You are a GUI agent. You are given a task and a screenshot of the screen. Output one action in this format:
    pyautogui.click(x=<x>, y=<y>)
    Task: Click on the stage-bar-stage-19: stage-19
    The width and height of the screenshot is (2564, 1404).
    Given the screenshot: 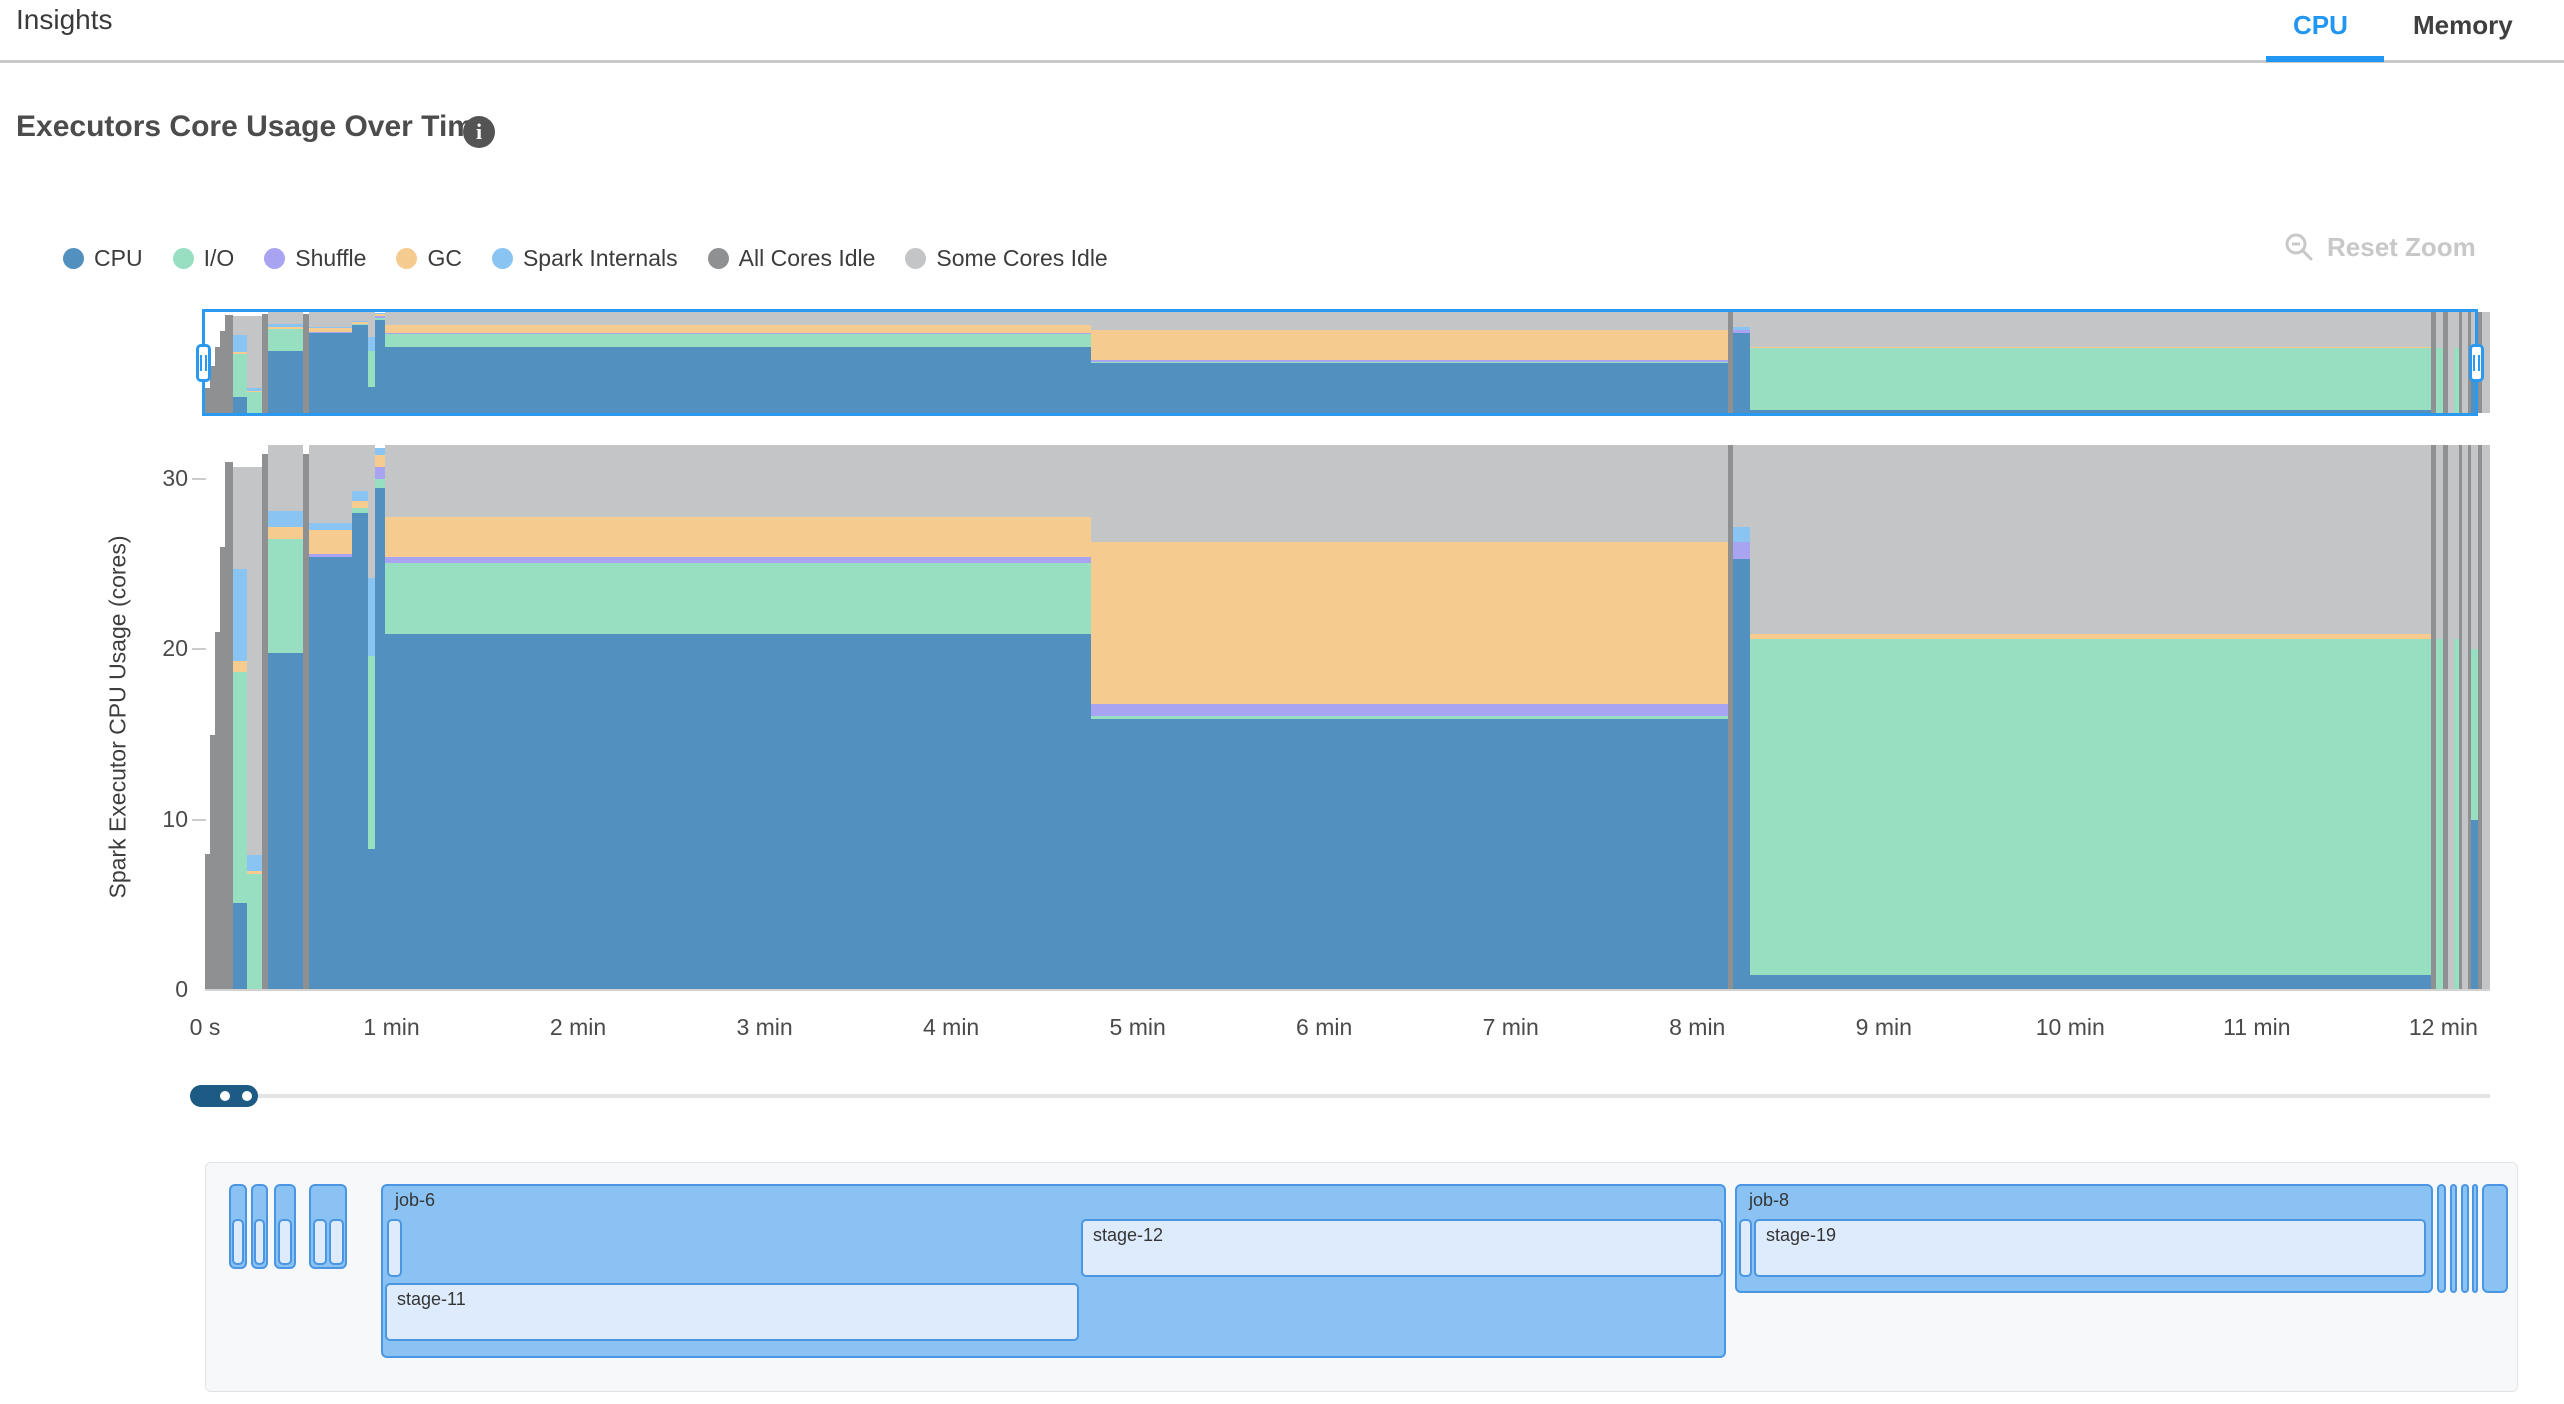 What is the action you would take?
    pyautogui.click(x=2090, y=1248)
    